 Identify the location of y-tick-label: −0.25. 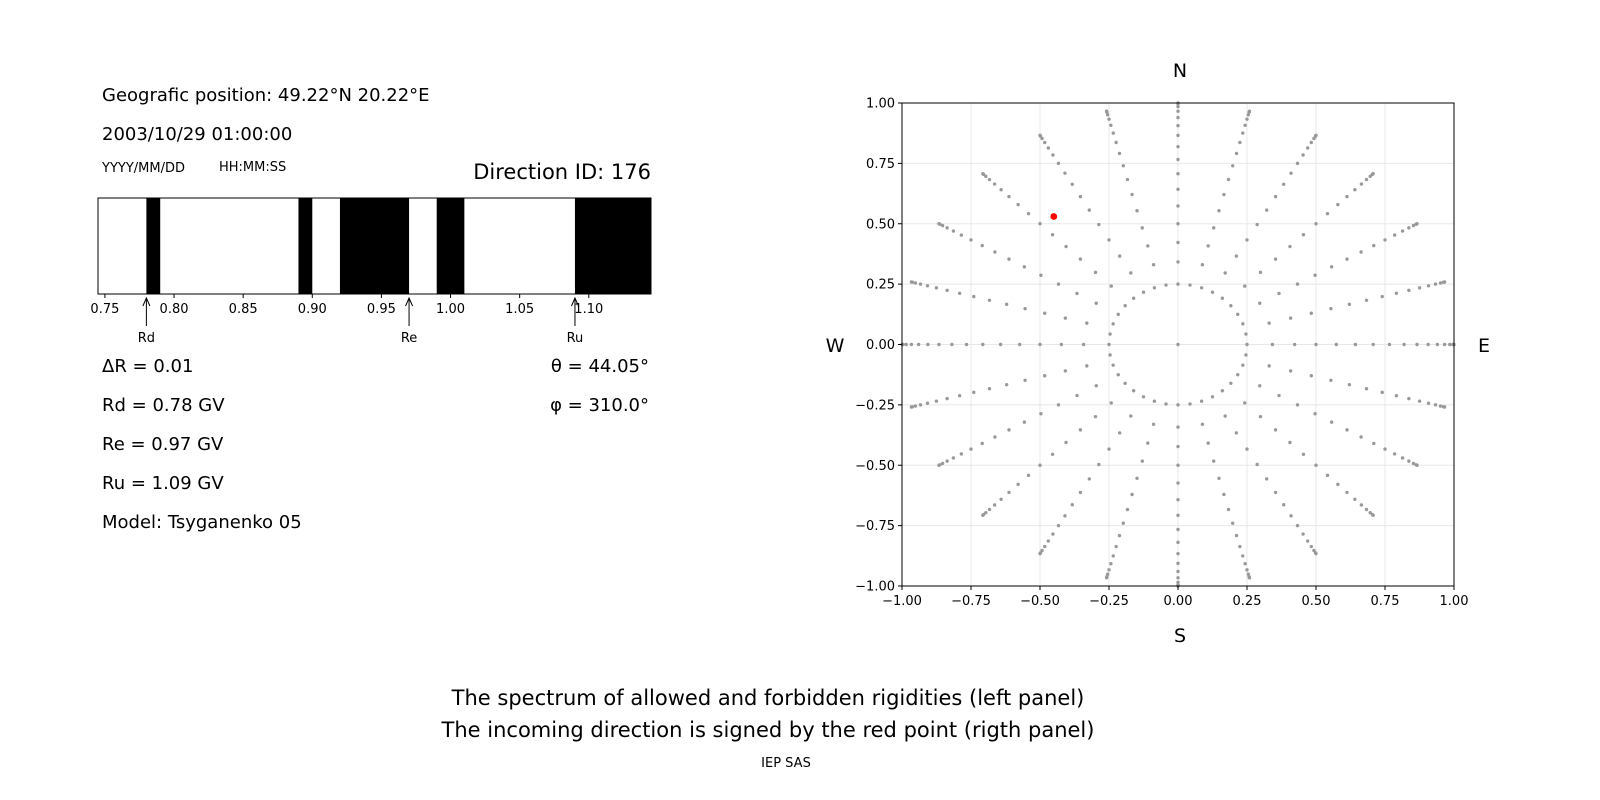
(875, 405).